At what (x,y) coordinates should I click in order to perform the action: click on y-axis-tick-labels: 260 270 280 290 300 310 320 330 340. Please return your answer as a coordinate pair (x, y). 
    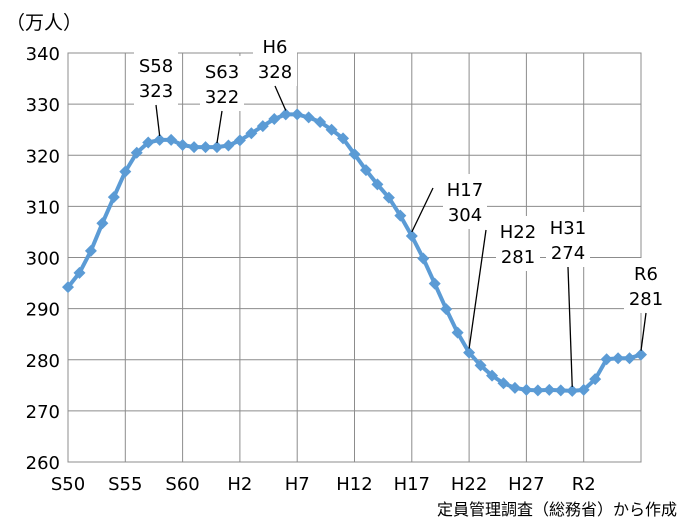
    Looking at the image, I should click on (43, 259).